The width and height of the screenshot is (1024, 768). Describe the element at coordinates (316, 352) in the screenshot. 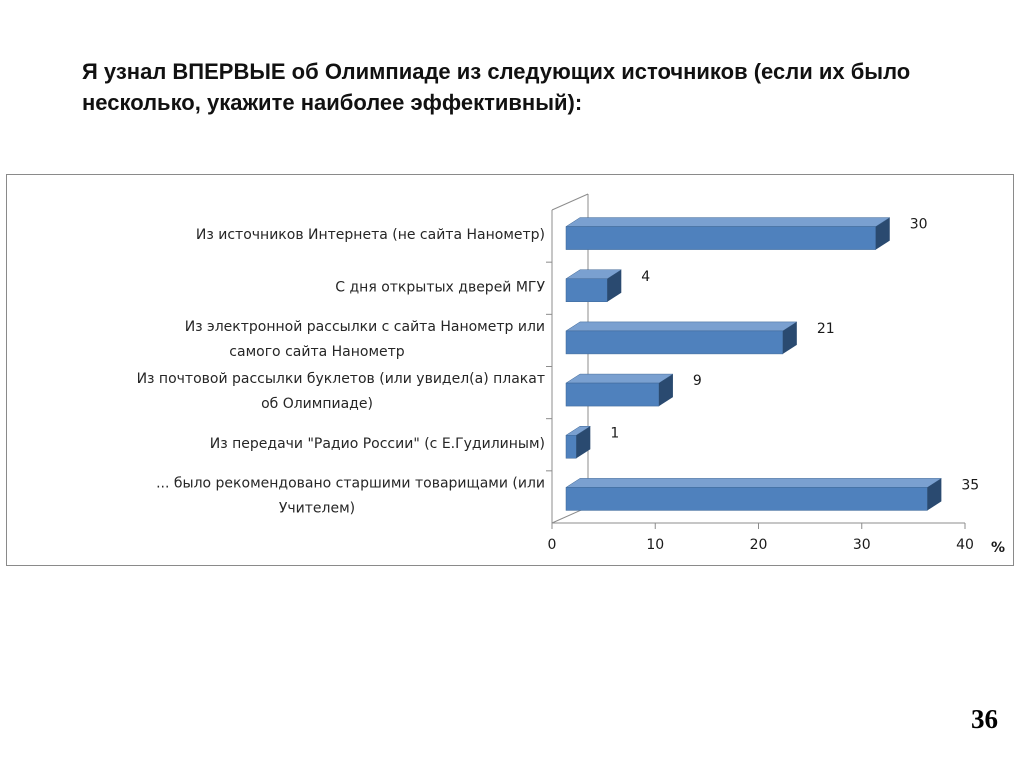

I see `category-label: самого сайта Нанометр` at that location.